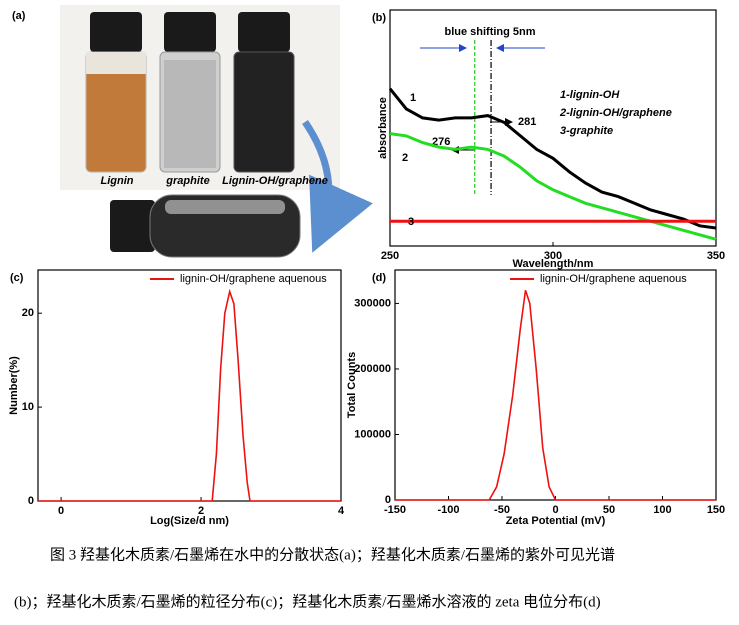  I want to click on x-tick-label: 300, so click(553, 256).